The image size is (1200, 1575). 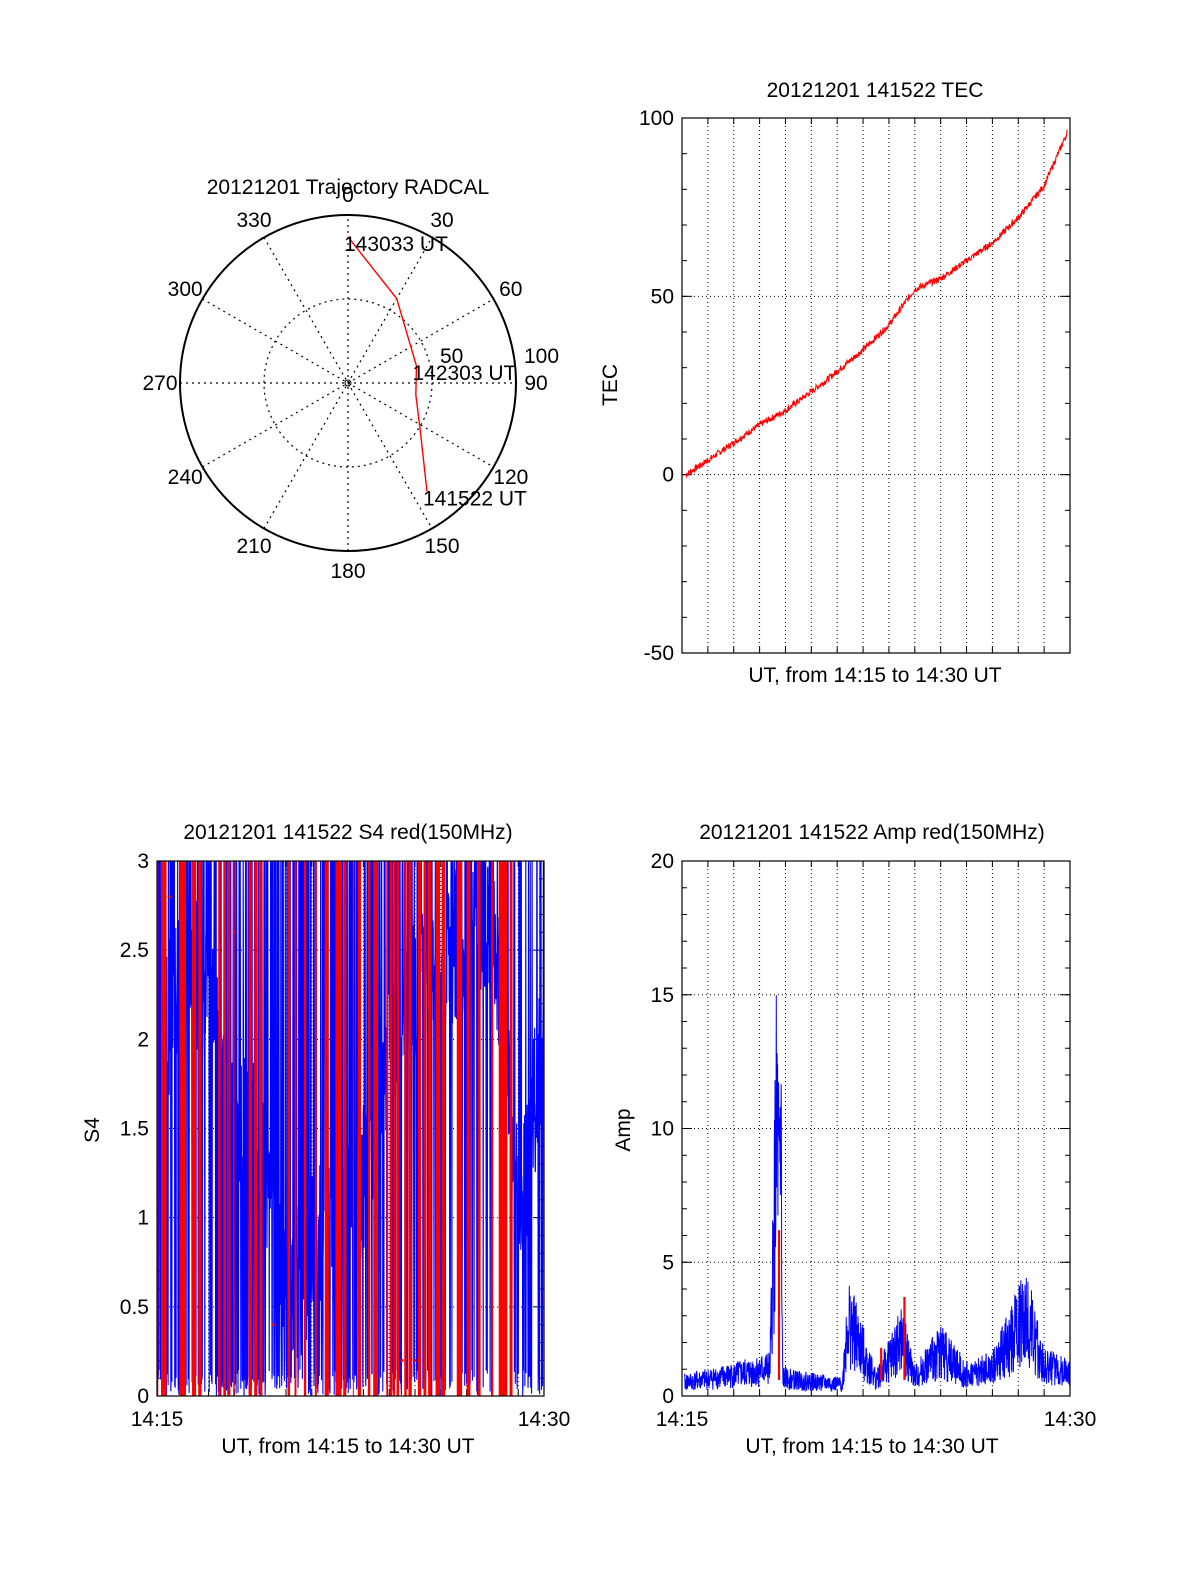 I want to click on y-tick-label: 15, so click(x=662, y=995).